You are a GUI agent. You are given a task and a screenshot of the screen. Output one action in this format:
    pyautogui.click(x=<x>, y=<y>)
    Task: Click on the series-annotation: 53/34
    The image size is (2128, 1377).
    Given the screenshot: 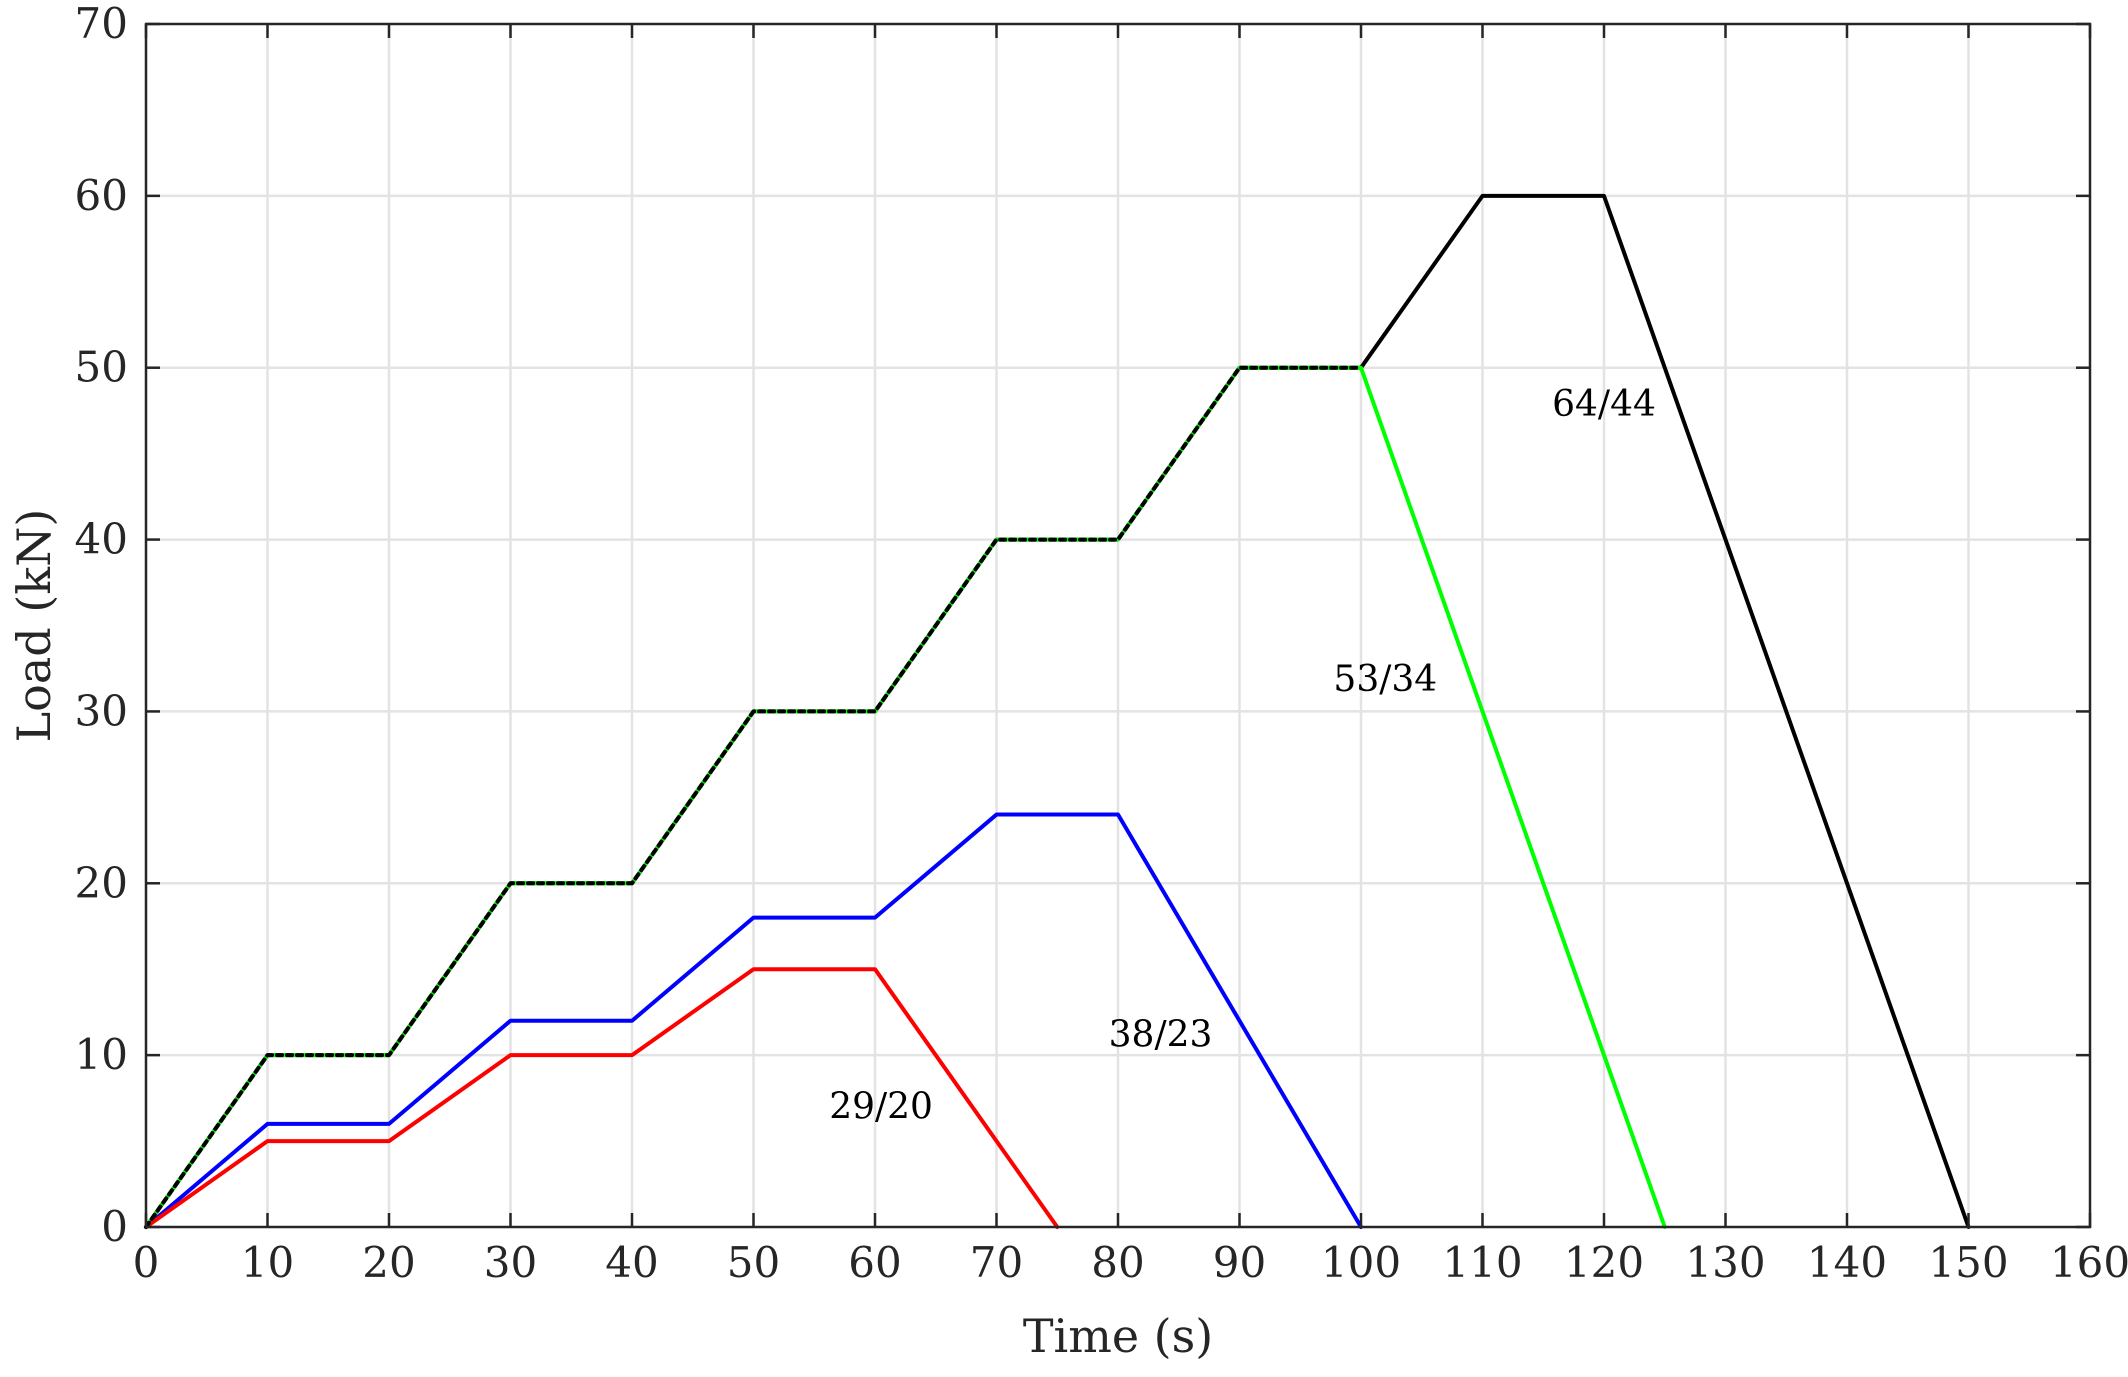 What is the action you would take?
    pyautogui.click(x=1385, y=679)
    